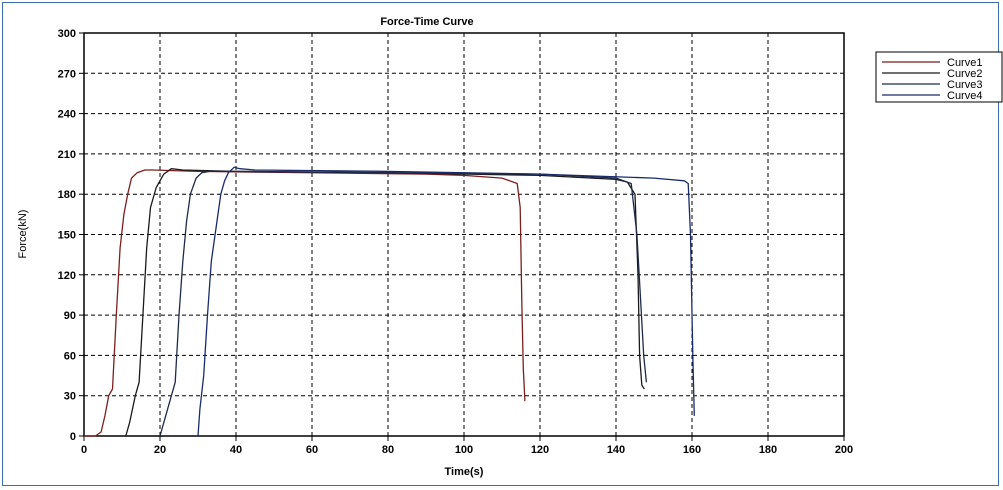  What do you see at coordinates (964, 63) in the screenshot?
I see `legend-label-curve1: Curve1` at bounding box center [964, 63].